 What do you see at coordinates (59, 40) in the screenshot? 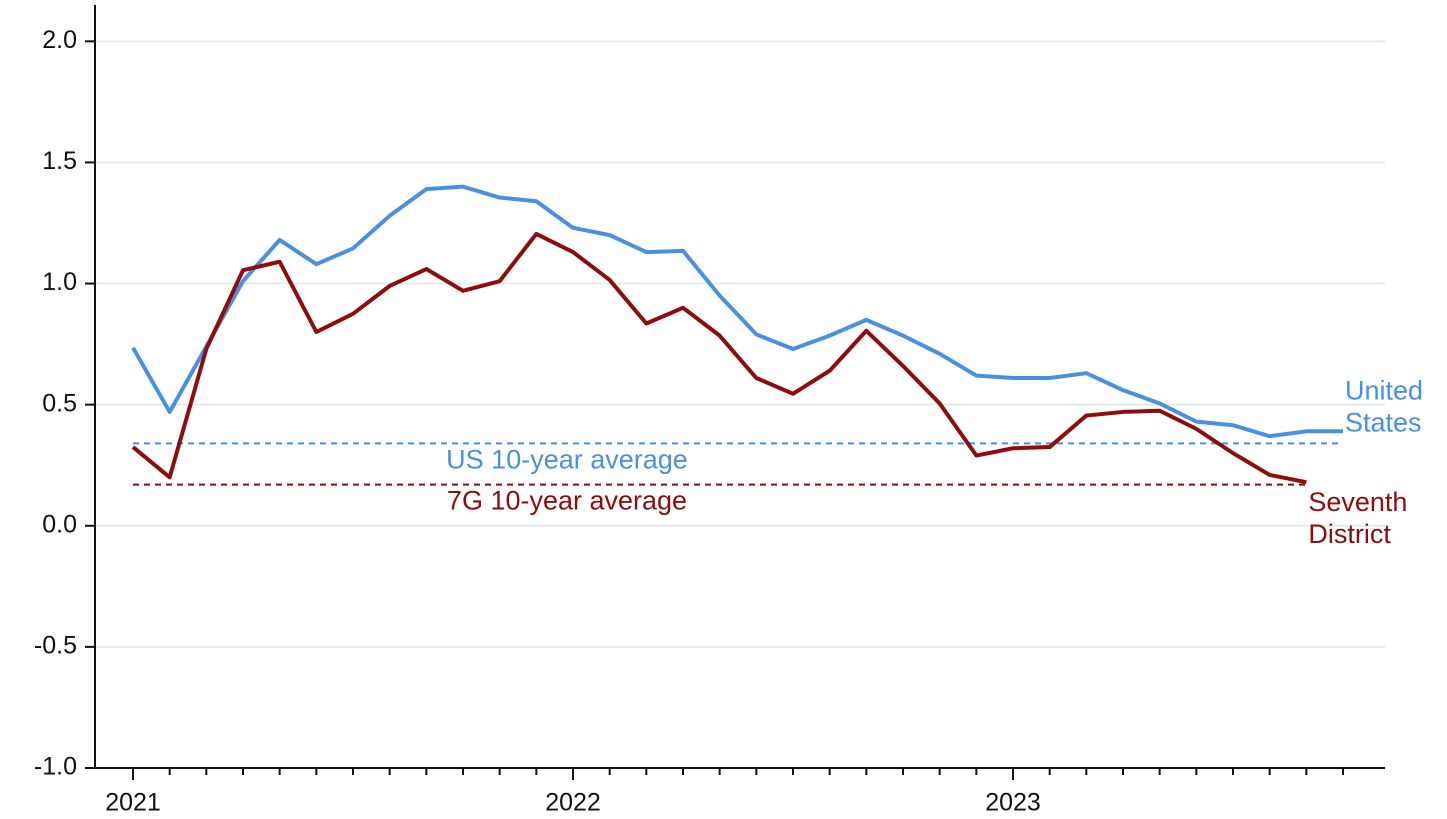
I see `y-tick-label: 2.0` at bounding box center [59, 40].